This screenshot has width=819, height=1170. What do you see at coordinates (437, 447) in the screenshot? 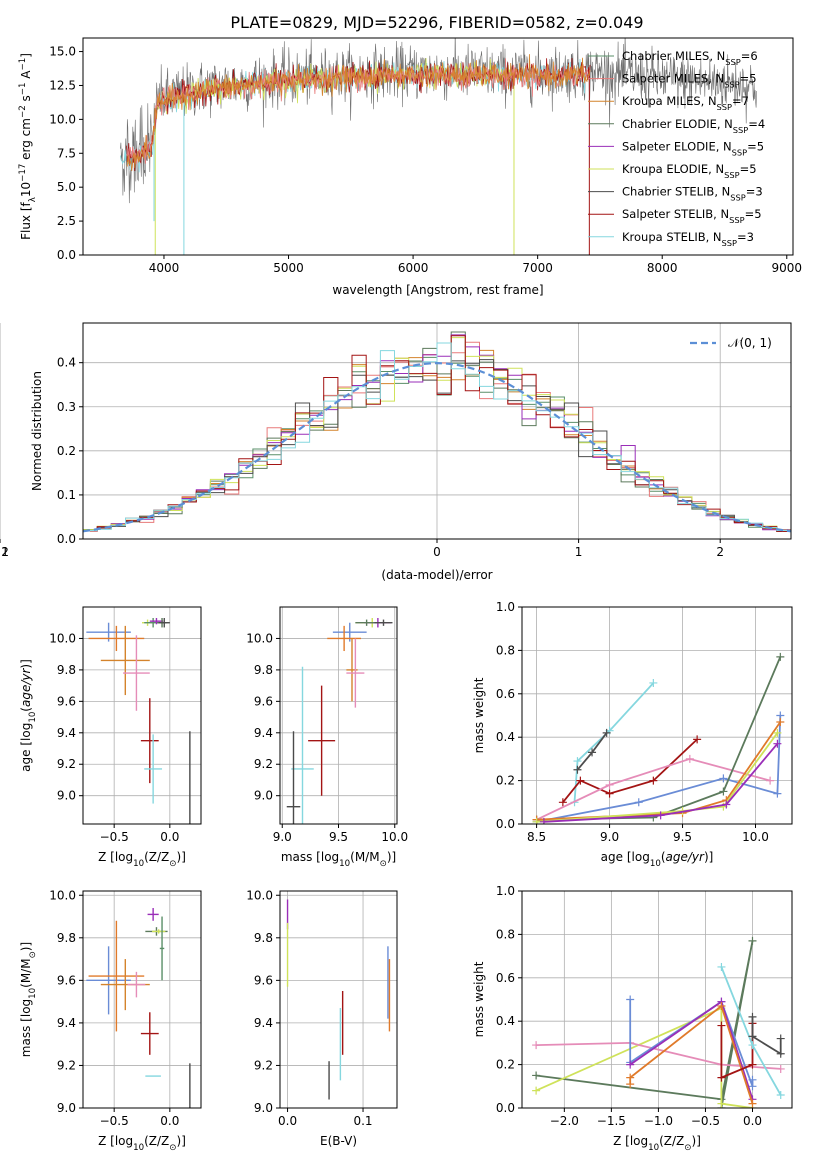
I see `normal-distribution-curve` at bounding box center [437, 447].